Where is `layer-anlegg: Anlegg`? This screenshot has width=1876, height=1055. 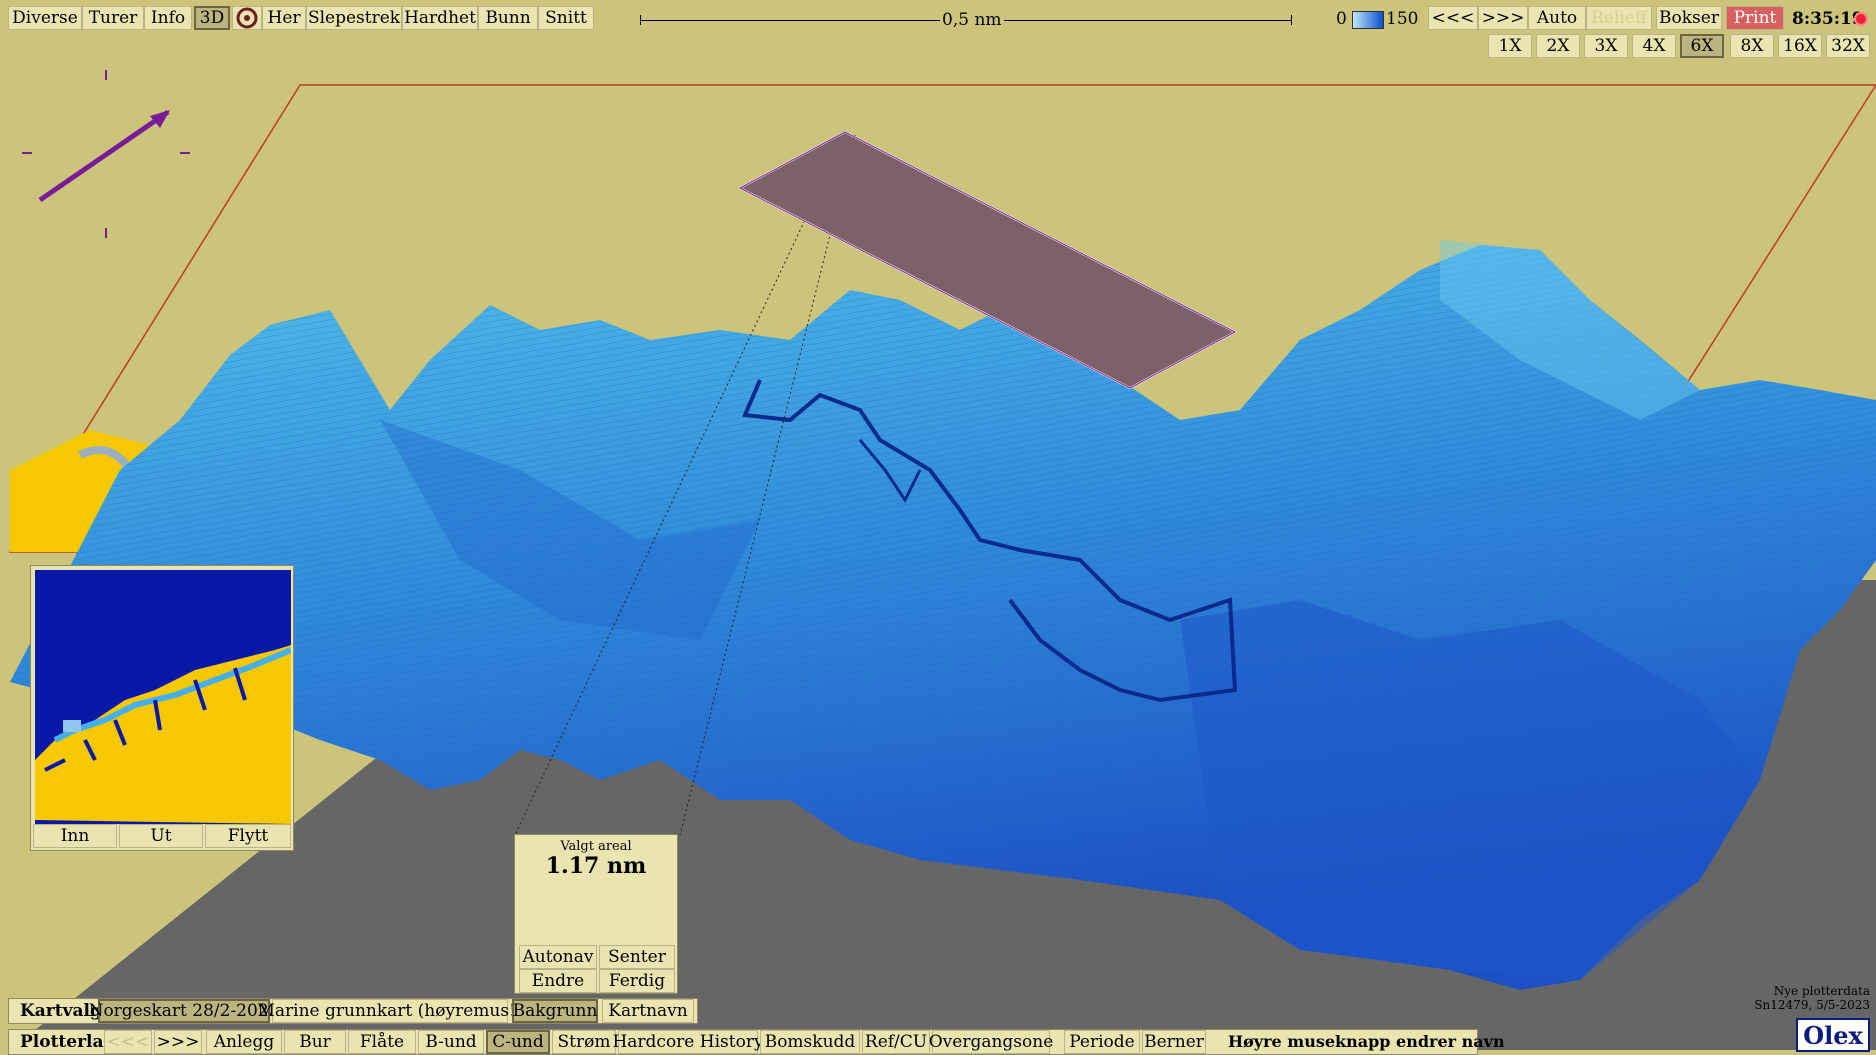 layer-anlegg: Anlegg is located at coordinates (244, 1042).